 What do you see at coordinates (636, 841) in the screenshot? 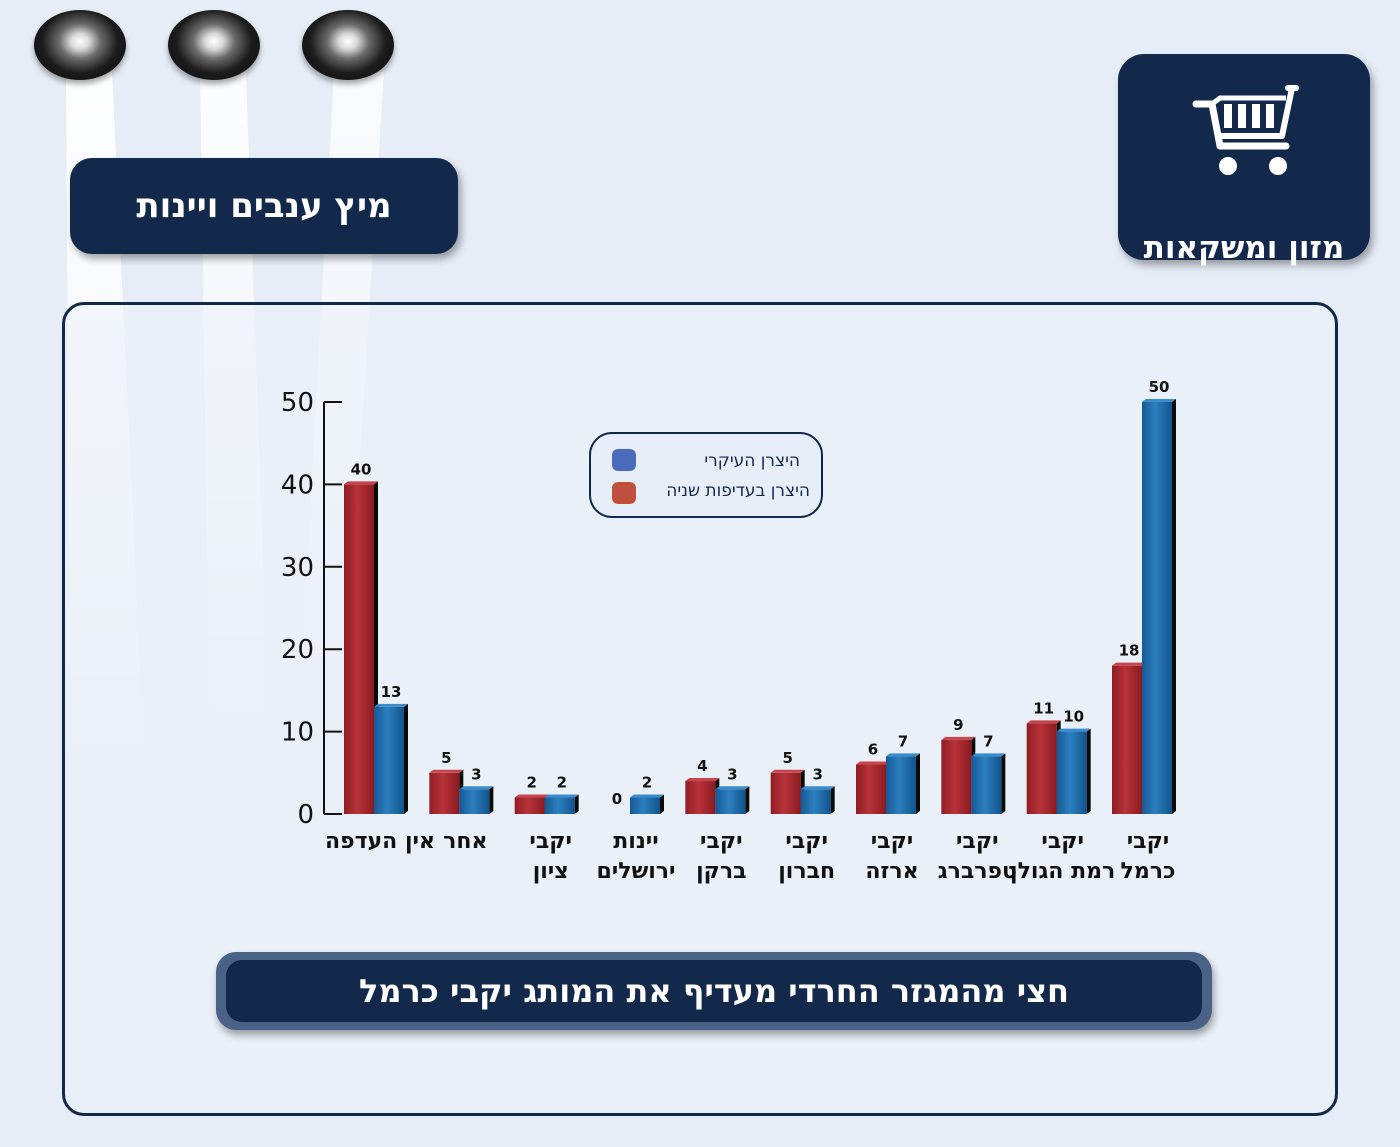
I see `category-label: יינות` at bounding box center [636, 841].